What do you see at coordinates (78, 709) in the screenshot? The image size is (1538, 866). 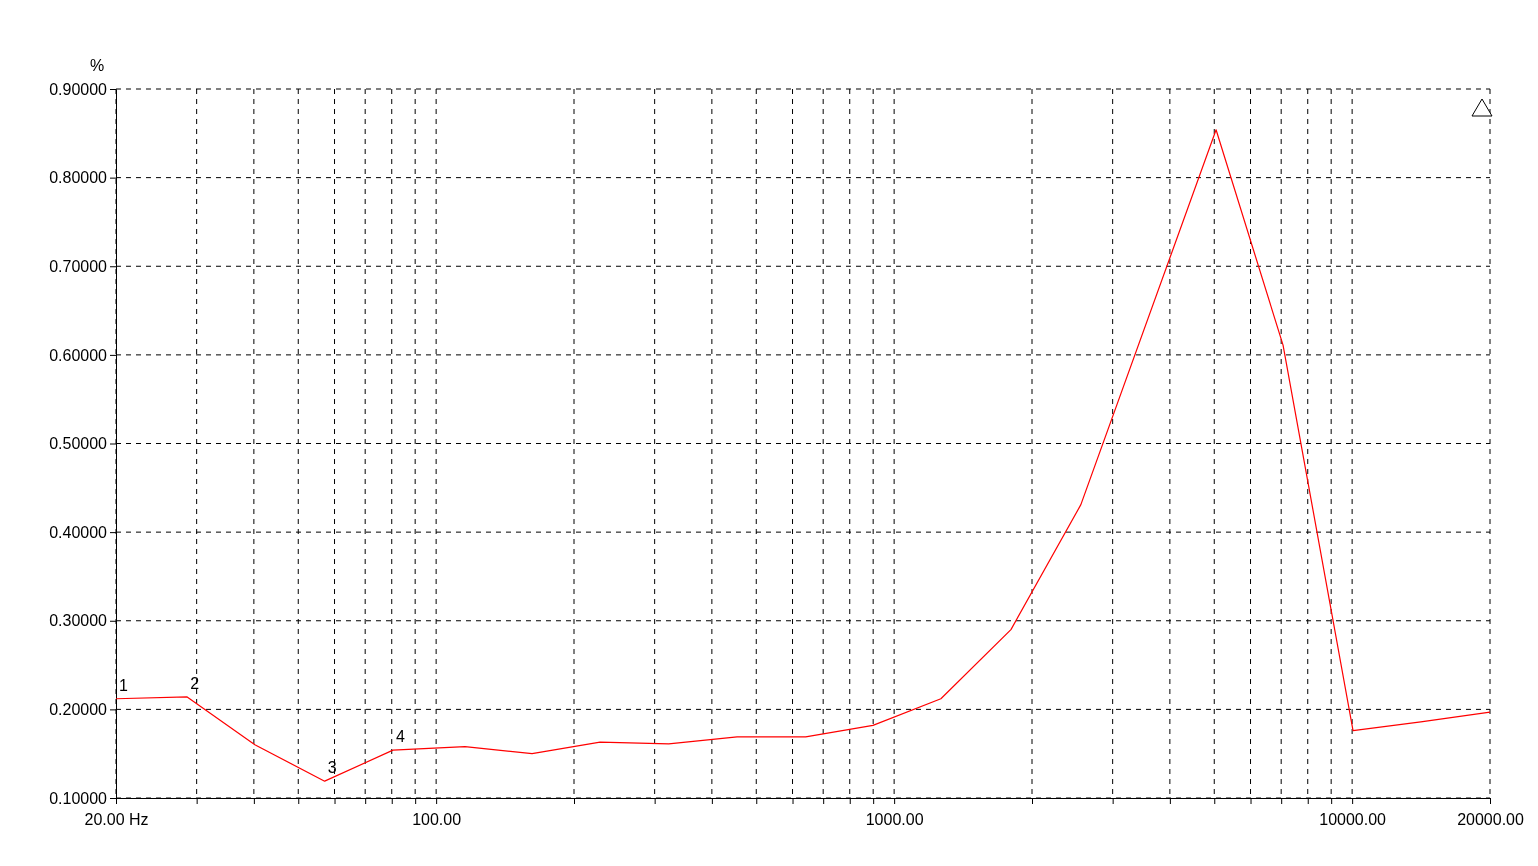 I see `y-tick-label: 0.20000` at bounding box center [78, 709].